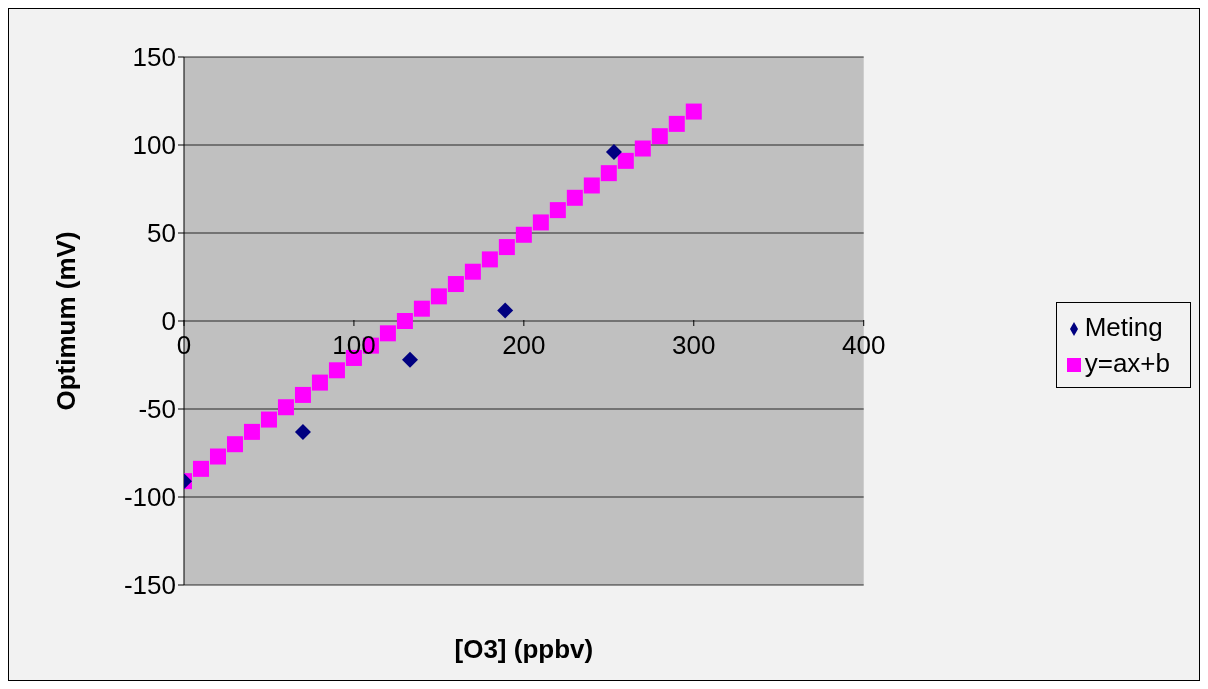 The height and width of the screenshot is (689, 1208). Describe the element at coordinates (694, 345) in the screenshot. I see `x-tick-label: 300` at that location.